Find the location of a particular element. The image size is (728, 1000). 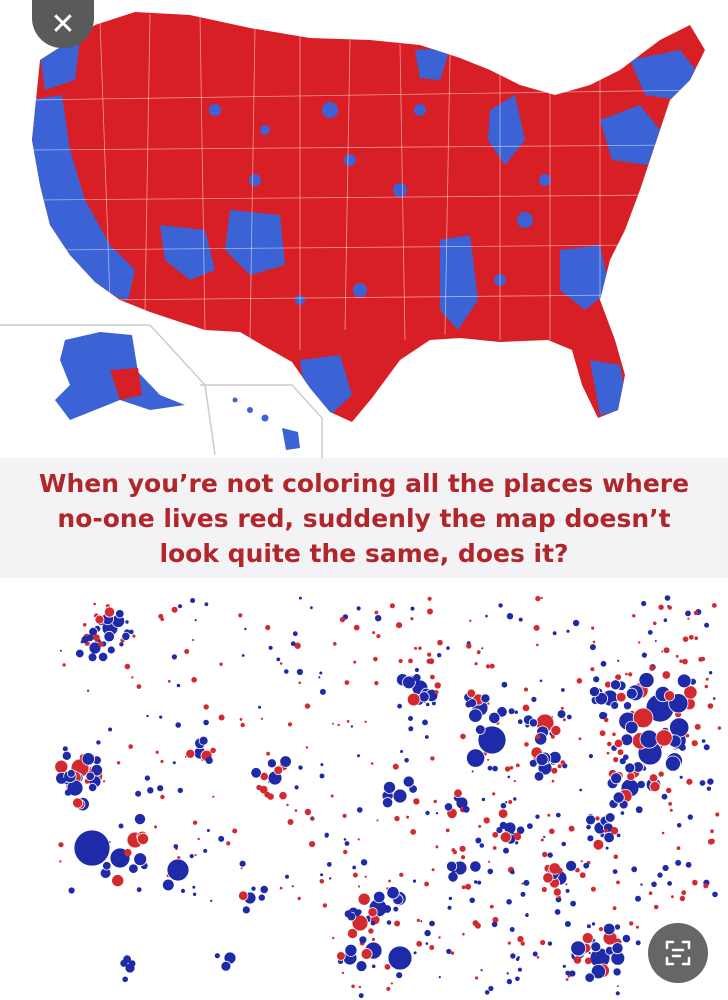

lens-icon is located at coordinates (678, 953).